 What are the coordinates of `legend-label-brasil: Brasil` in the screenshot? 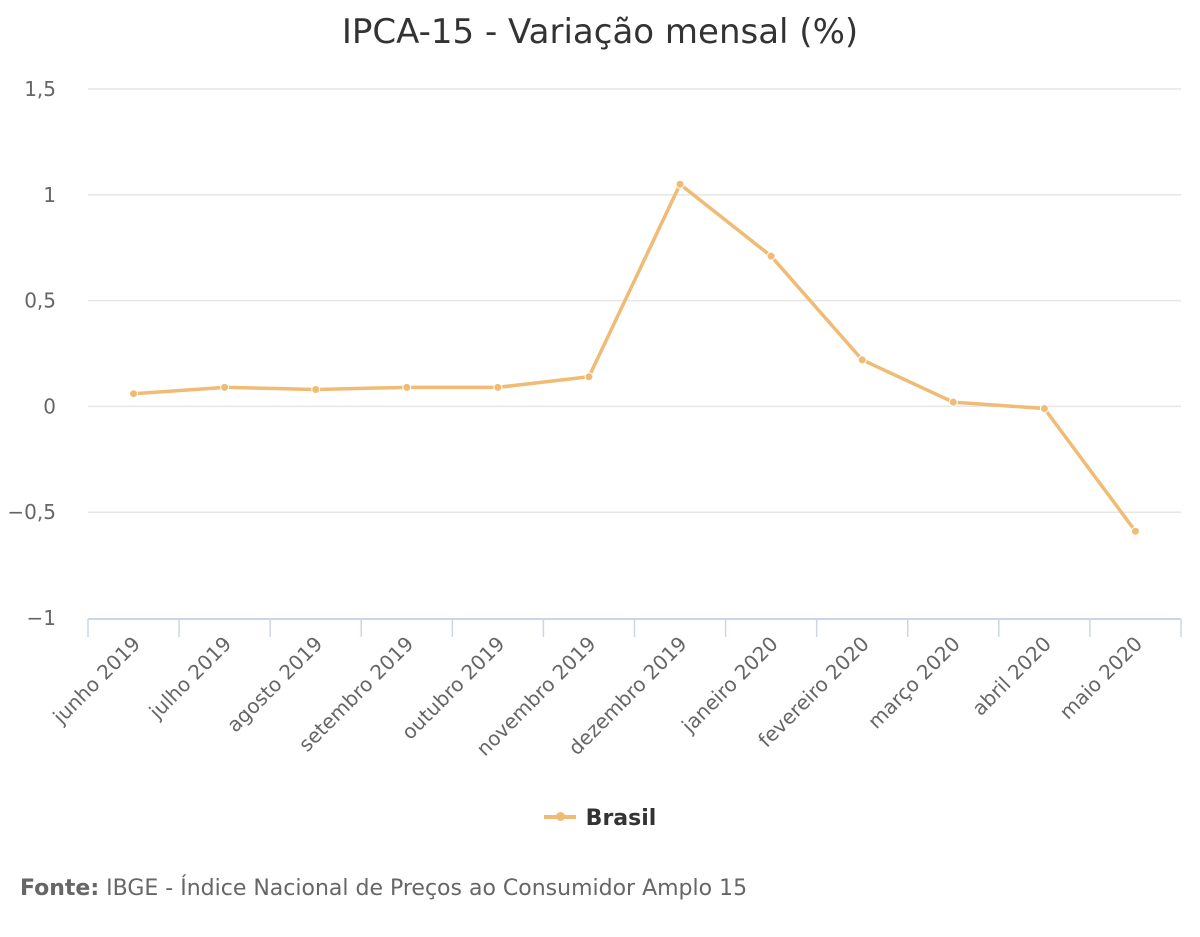 It's located at (621, 818).